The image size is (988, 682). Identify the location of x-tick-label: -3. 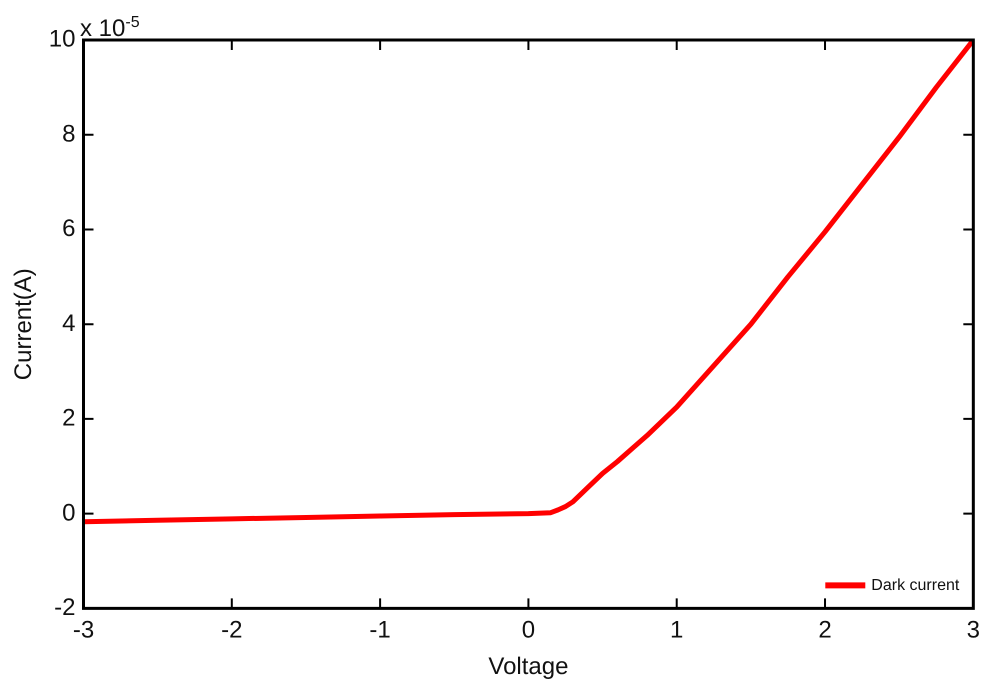
(83, 630).